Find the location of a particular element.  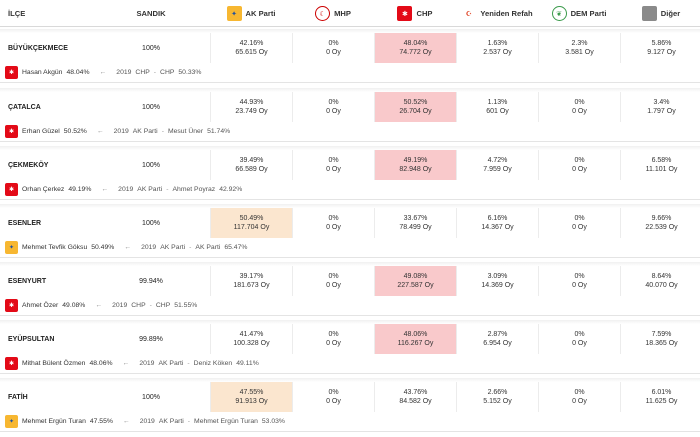

vote-percent: 50.52% is located at coordinates (415, 102).